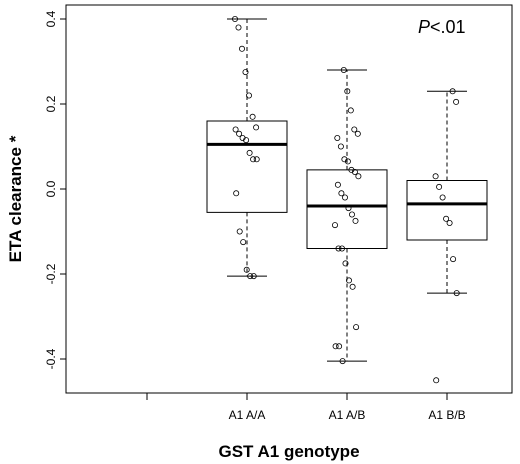  I want to click on x-tick-label: A1 B/B, so click(446, 415).